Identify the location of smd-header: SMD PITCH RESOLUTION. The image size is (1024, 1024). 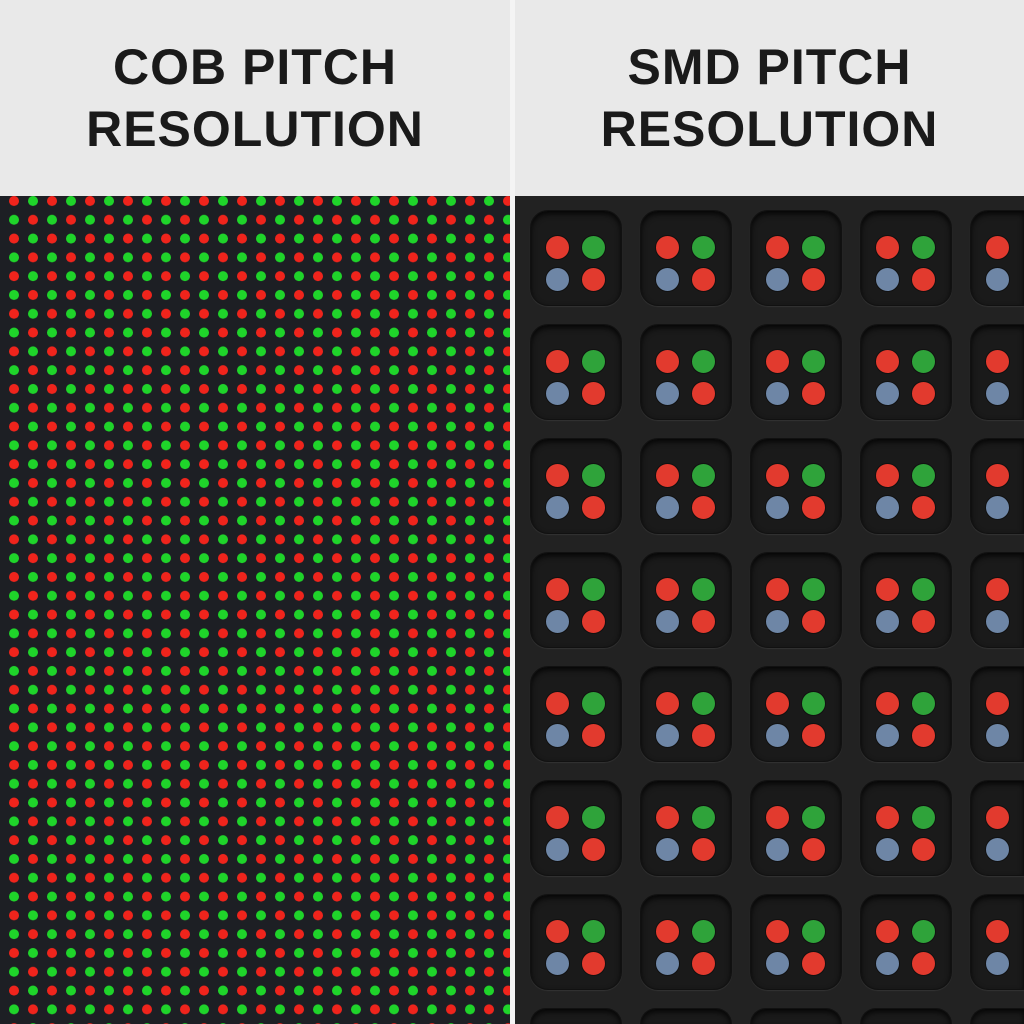
(769, 98).